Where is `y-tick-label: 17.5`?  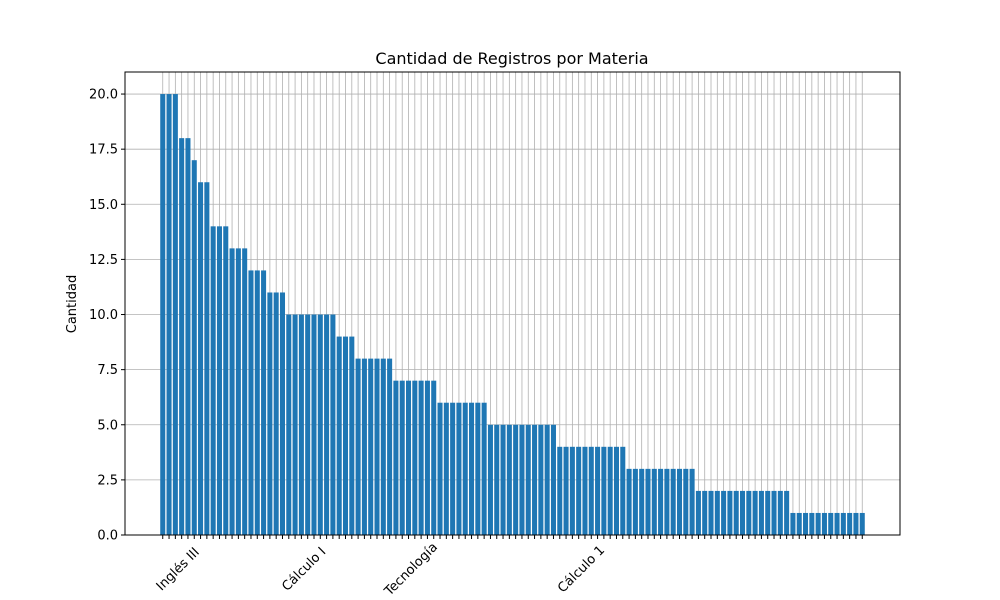
y-tick-label: 17.5 is located at coordinates (103, 150).